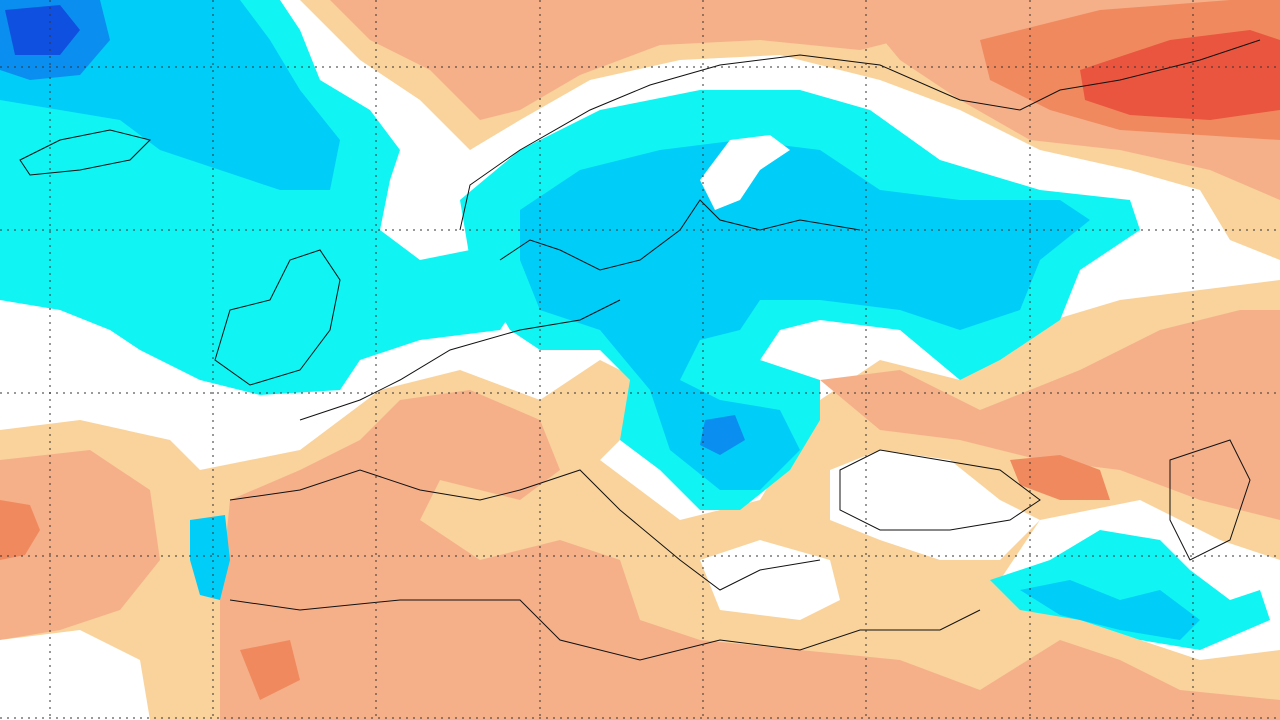  Describe the element at coordinates (1180, 75) in the screenshot. I see `very-hot-region-northeast` at that location.